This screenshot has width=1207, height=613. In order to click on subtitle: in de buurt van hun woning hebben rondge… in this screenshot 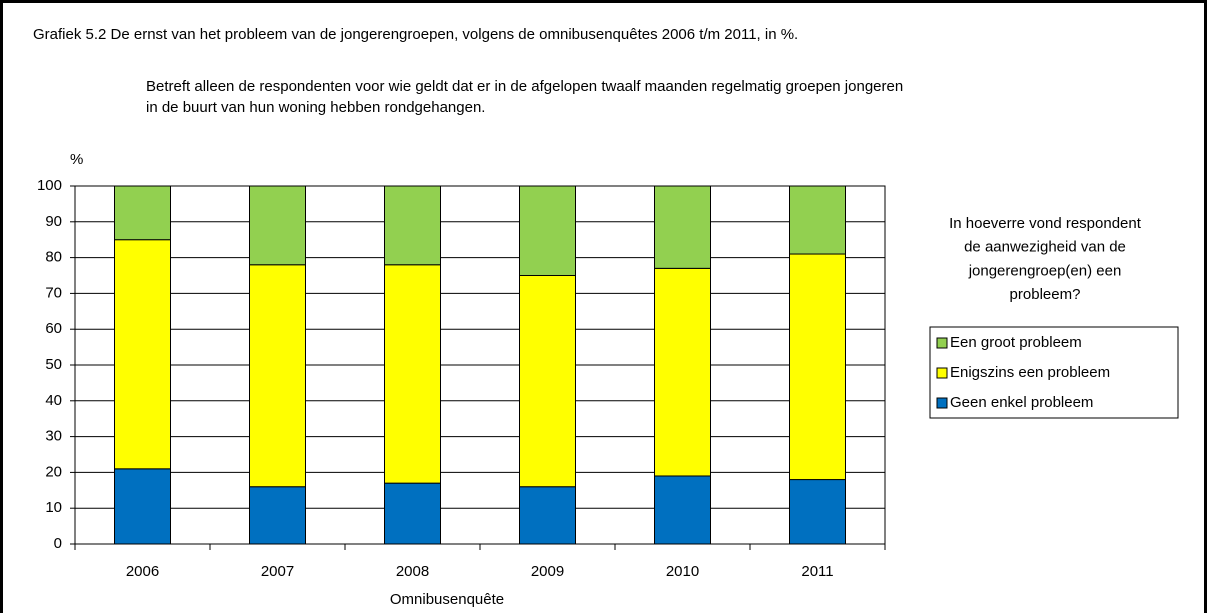, I will do `click(315, 107)`.